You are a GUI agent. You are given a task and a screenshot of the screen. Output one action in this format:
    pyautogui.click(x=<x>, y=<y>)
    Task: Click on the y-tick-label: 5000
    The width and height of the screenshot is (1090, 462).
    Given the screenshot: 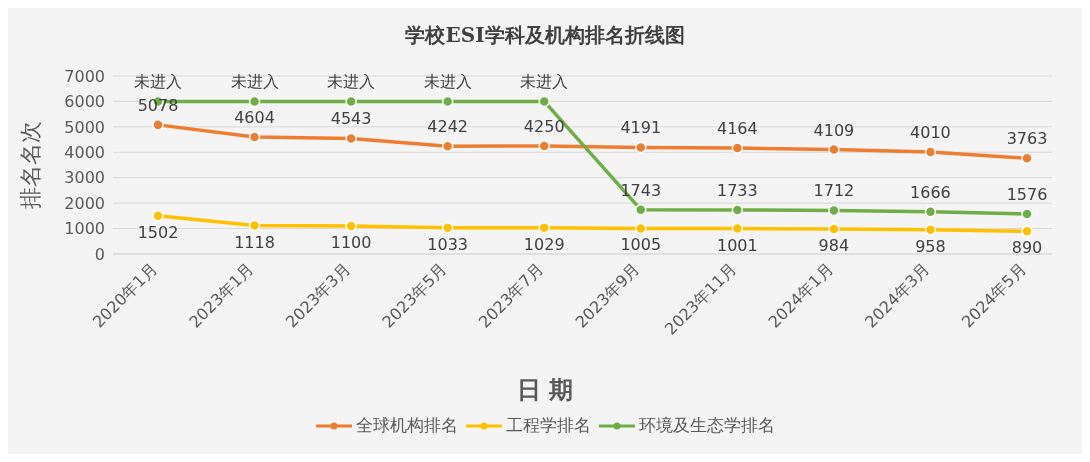 What is the action you would take?
    pyautogui.click(x=84, y=127)
    